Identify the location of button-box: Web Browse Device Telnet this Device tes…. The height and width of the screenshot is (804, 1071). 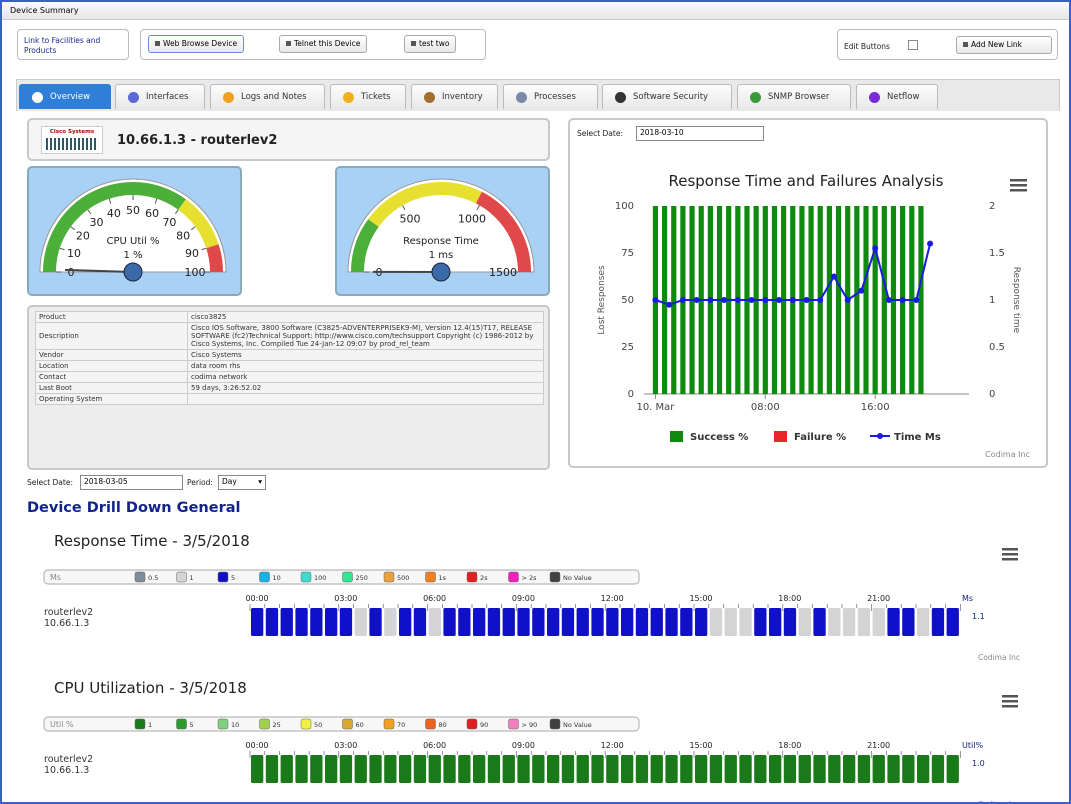
(313, 44).